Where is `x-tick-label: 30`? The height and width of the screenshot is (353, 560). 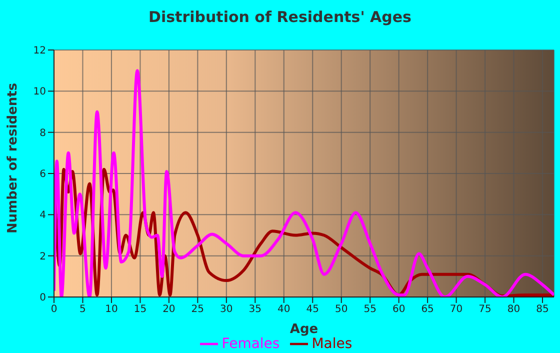 x-tick-label: 30 is located at coordinates (226, 310).